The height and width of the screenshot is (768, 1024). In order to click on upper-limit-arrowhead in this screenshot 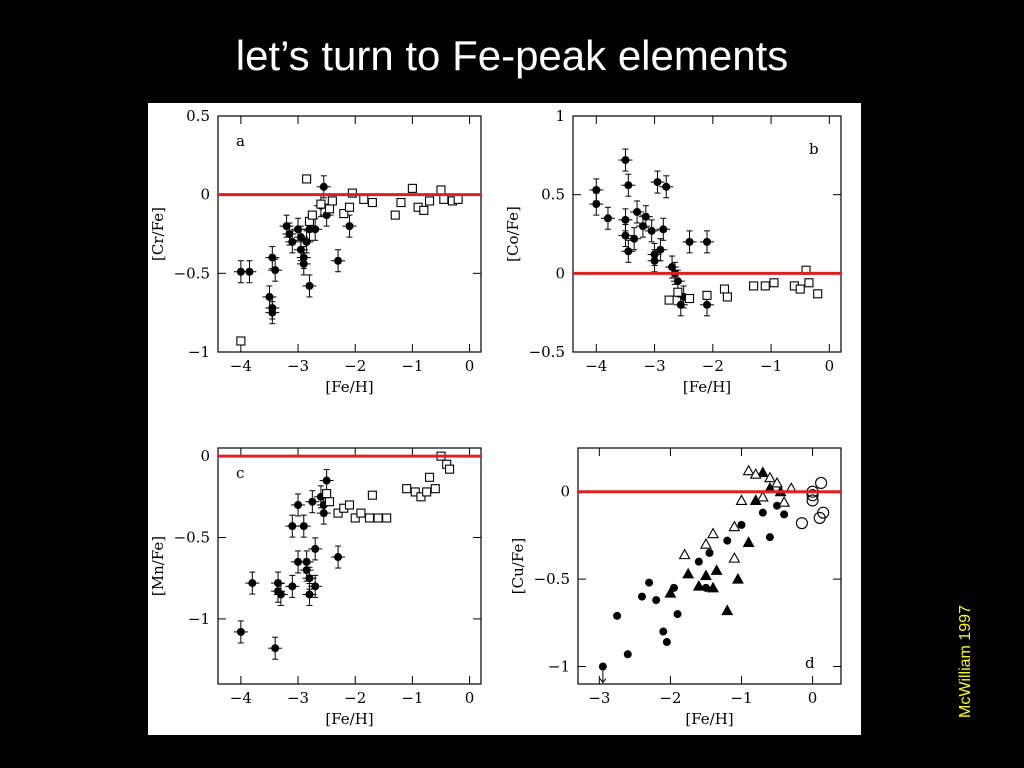, I will do `click(603, 681)`.